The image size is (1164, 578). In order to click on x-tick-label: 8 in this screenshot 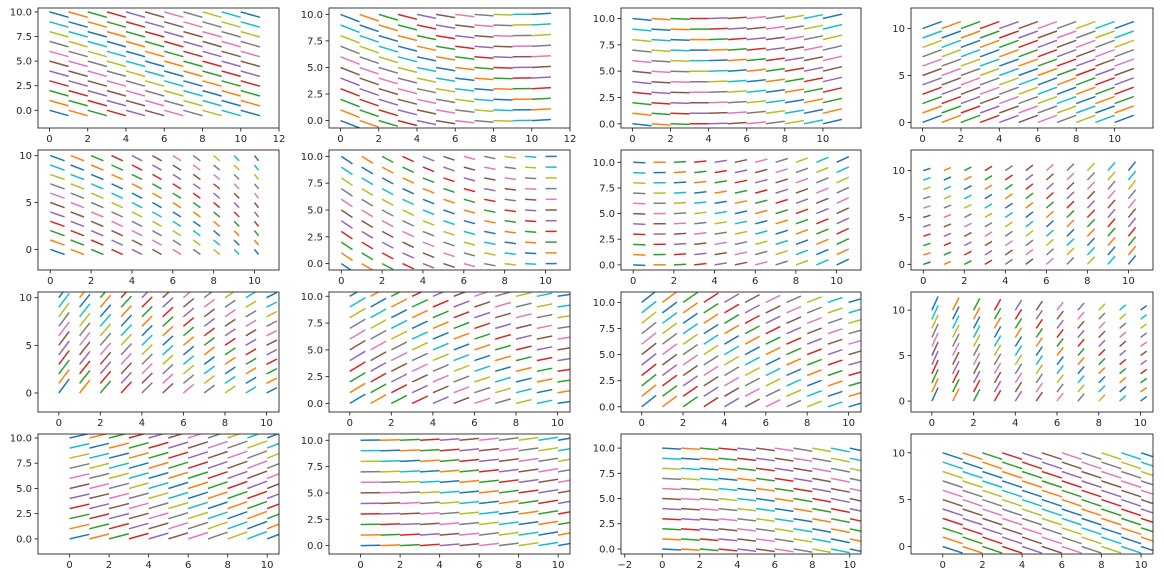, I will do `click(493, 139)`.